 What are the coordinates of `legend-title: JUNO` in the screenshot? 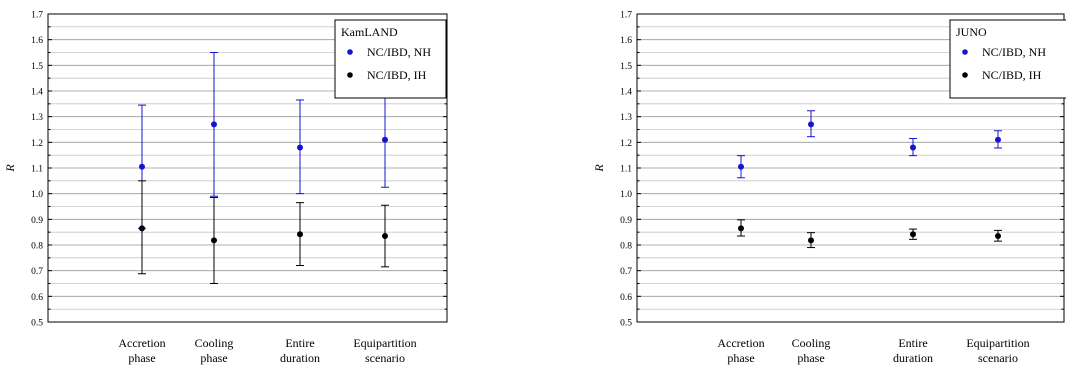 It's located at (971, 32).